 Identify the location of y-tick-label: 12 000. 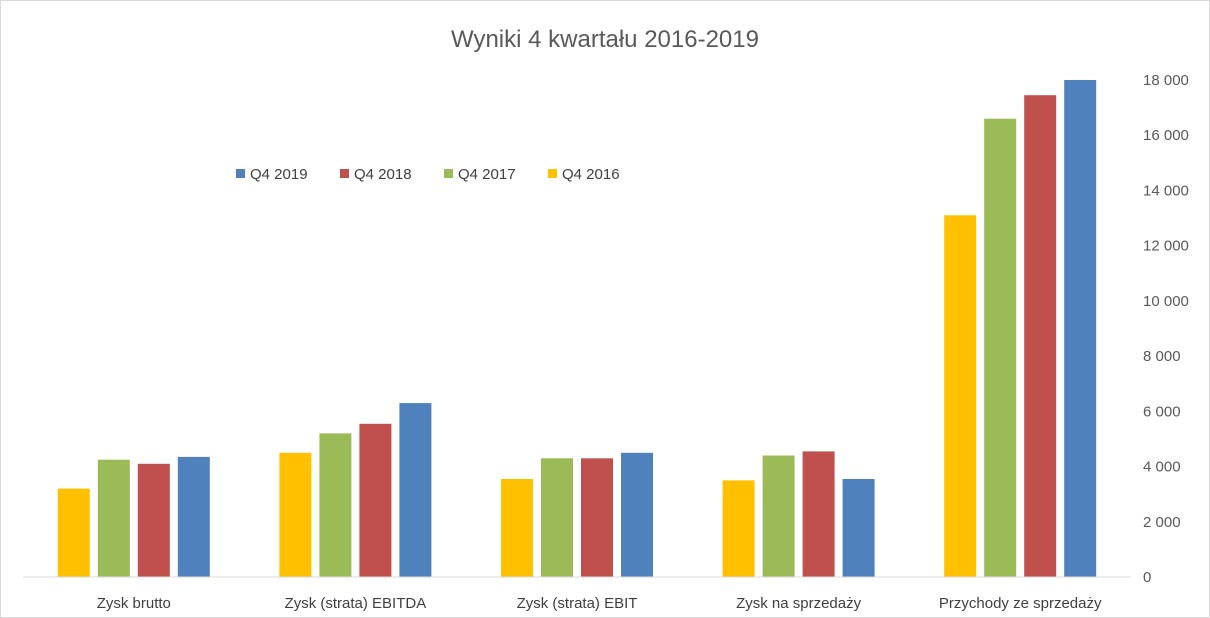
(1166, 246).